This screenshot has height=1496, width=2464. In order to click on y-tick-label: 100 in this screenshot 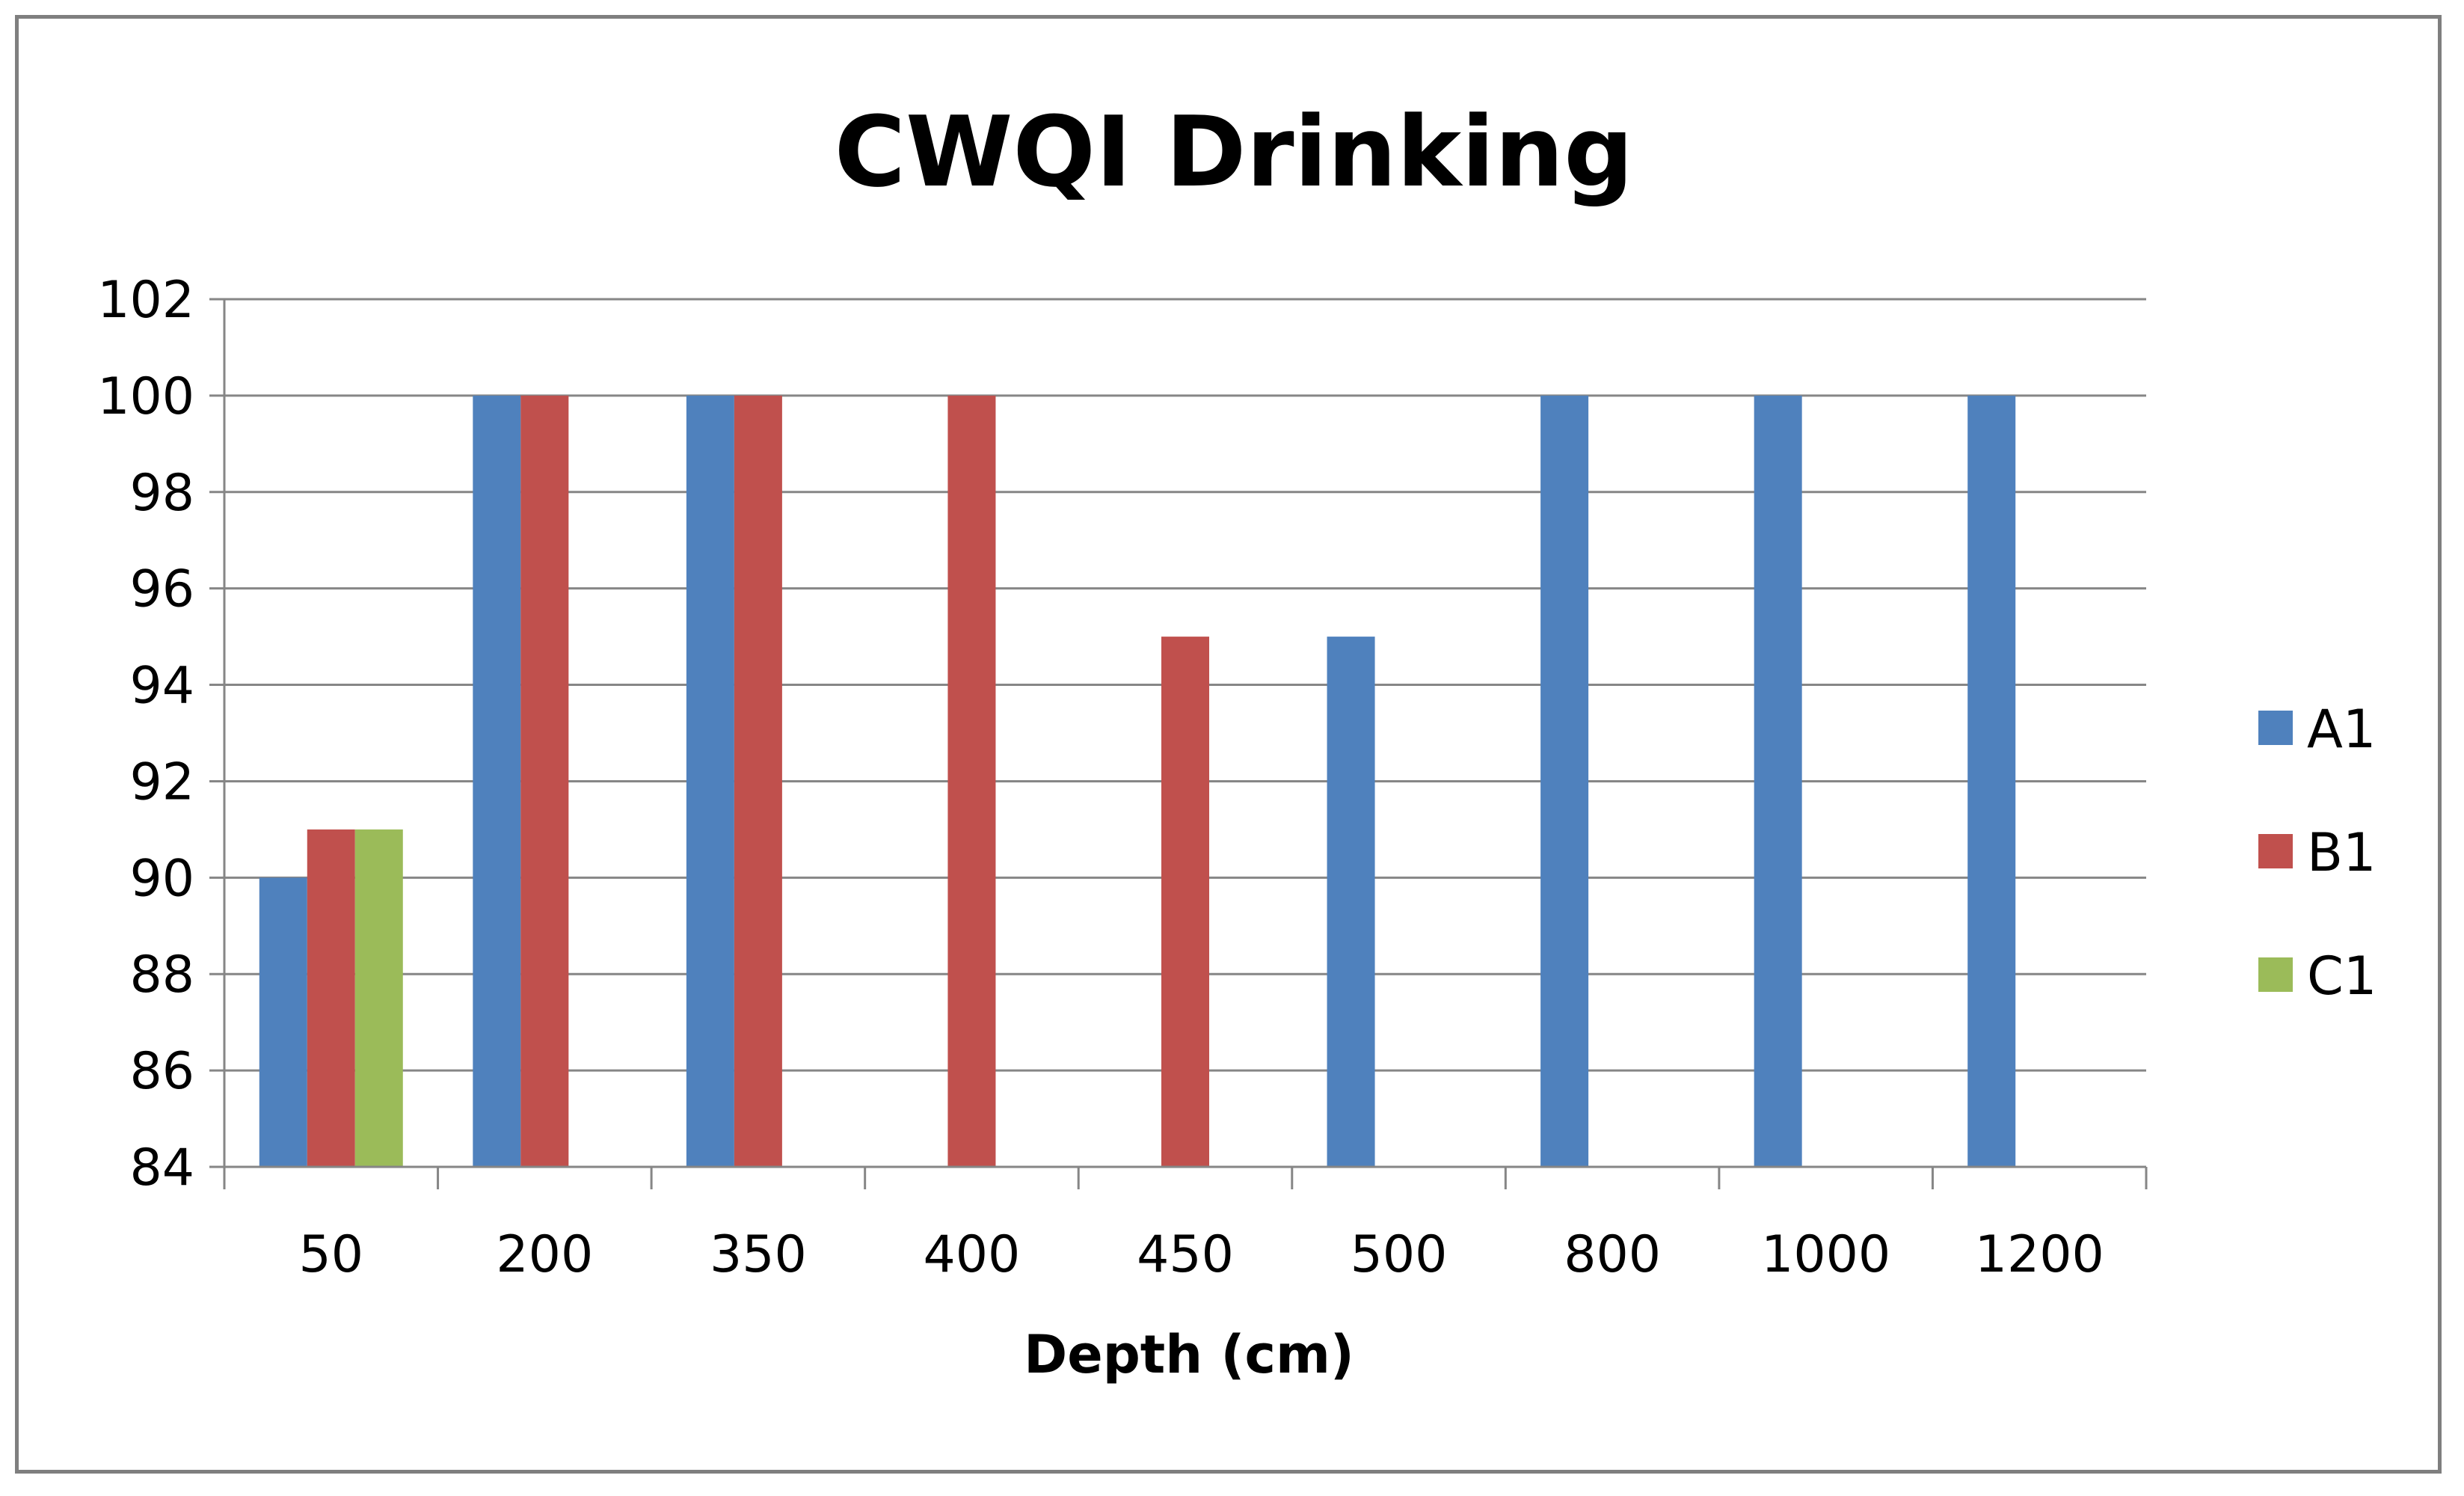, I will do `click(145, 397)`.